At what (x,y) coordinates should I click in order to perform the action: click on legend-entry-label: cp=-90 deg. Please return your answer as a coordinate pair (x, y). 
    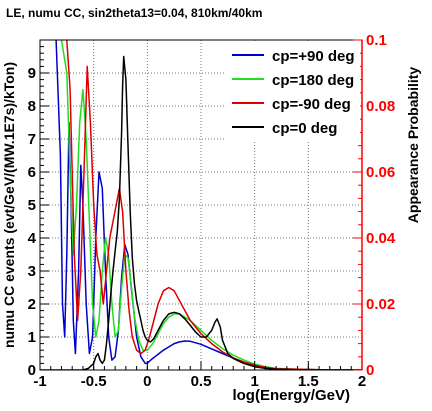
    Looking at the image, I should click on (311, 104).